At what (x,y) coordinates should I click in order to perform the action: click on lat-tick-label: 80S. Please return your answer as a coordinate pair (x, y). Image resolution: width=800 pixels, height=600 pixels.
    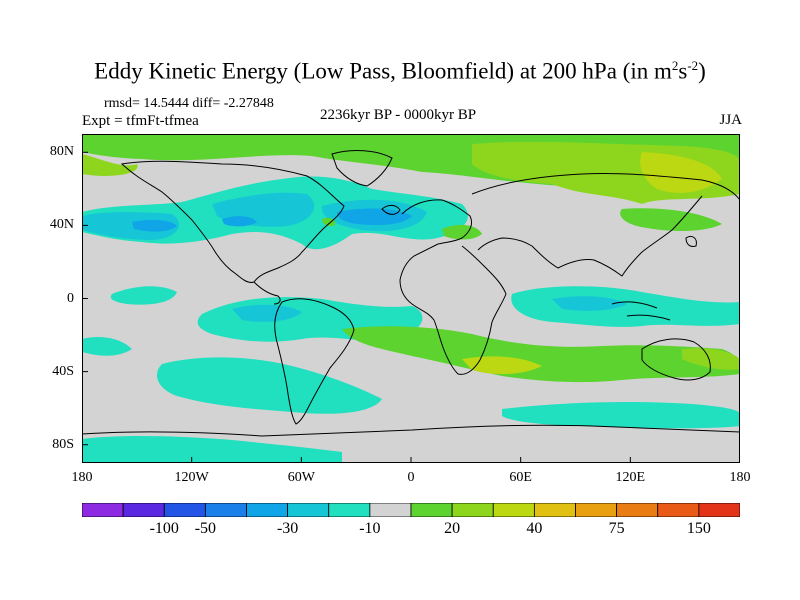
    Looking at the image, I should click on (63, 444).